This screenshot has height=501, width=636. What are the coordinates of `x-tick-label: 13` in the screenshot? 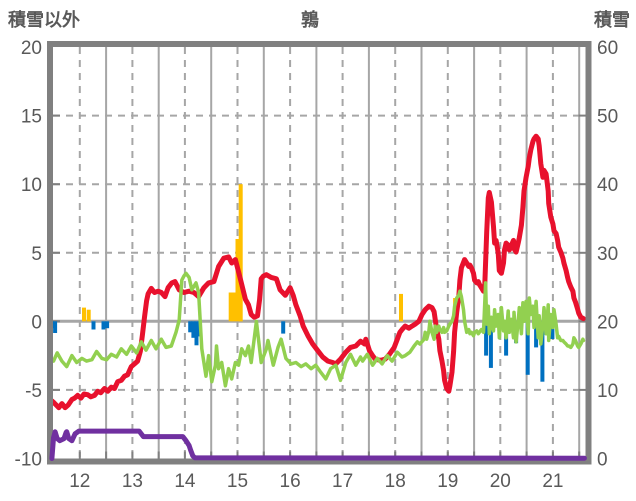 It's located at (132, 481).